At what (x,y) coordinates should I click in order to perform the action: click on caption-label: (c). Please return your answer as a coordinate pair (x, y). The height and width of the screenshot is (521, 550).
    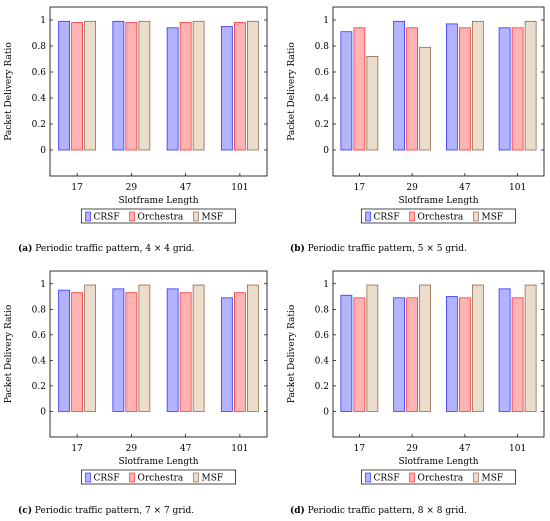
    Looking at the image, I should click on (25, 511).